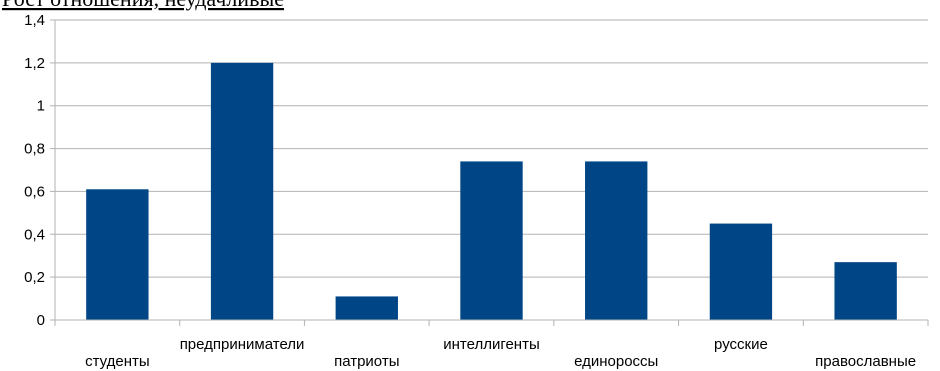 Image resolution: width=940 pixels, height=371 pixels. What do you see at coordinates (34, 149) in the screenshot?
I see `y-tick-label: 0,8` at bounding box center [34, 149].